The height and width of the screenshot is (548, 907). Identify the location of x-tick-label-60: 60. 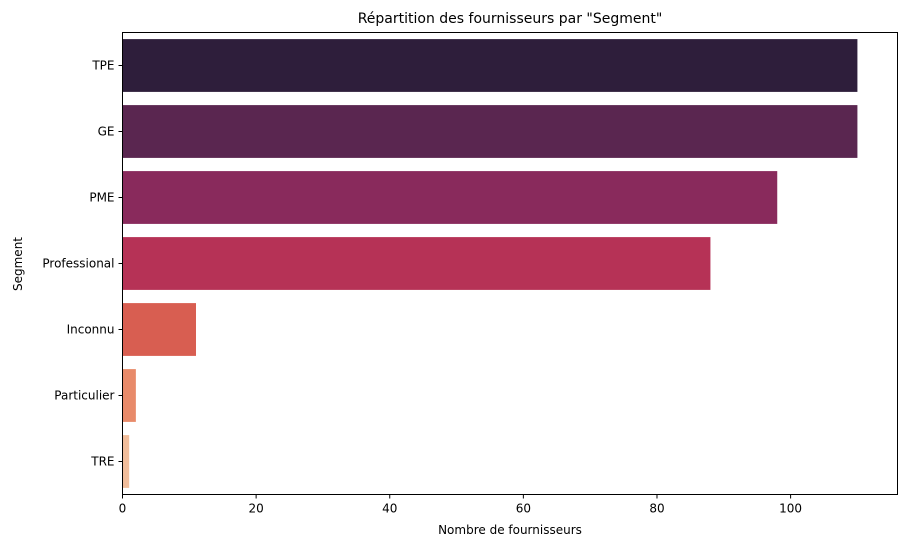
(523, 509).